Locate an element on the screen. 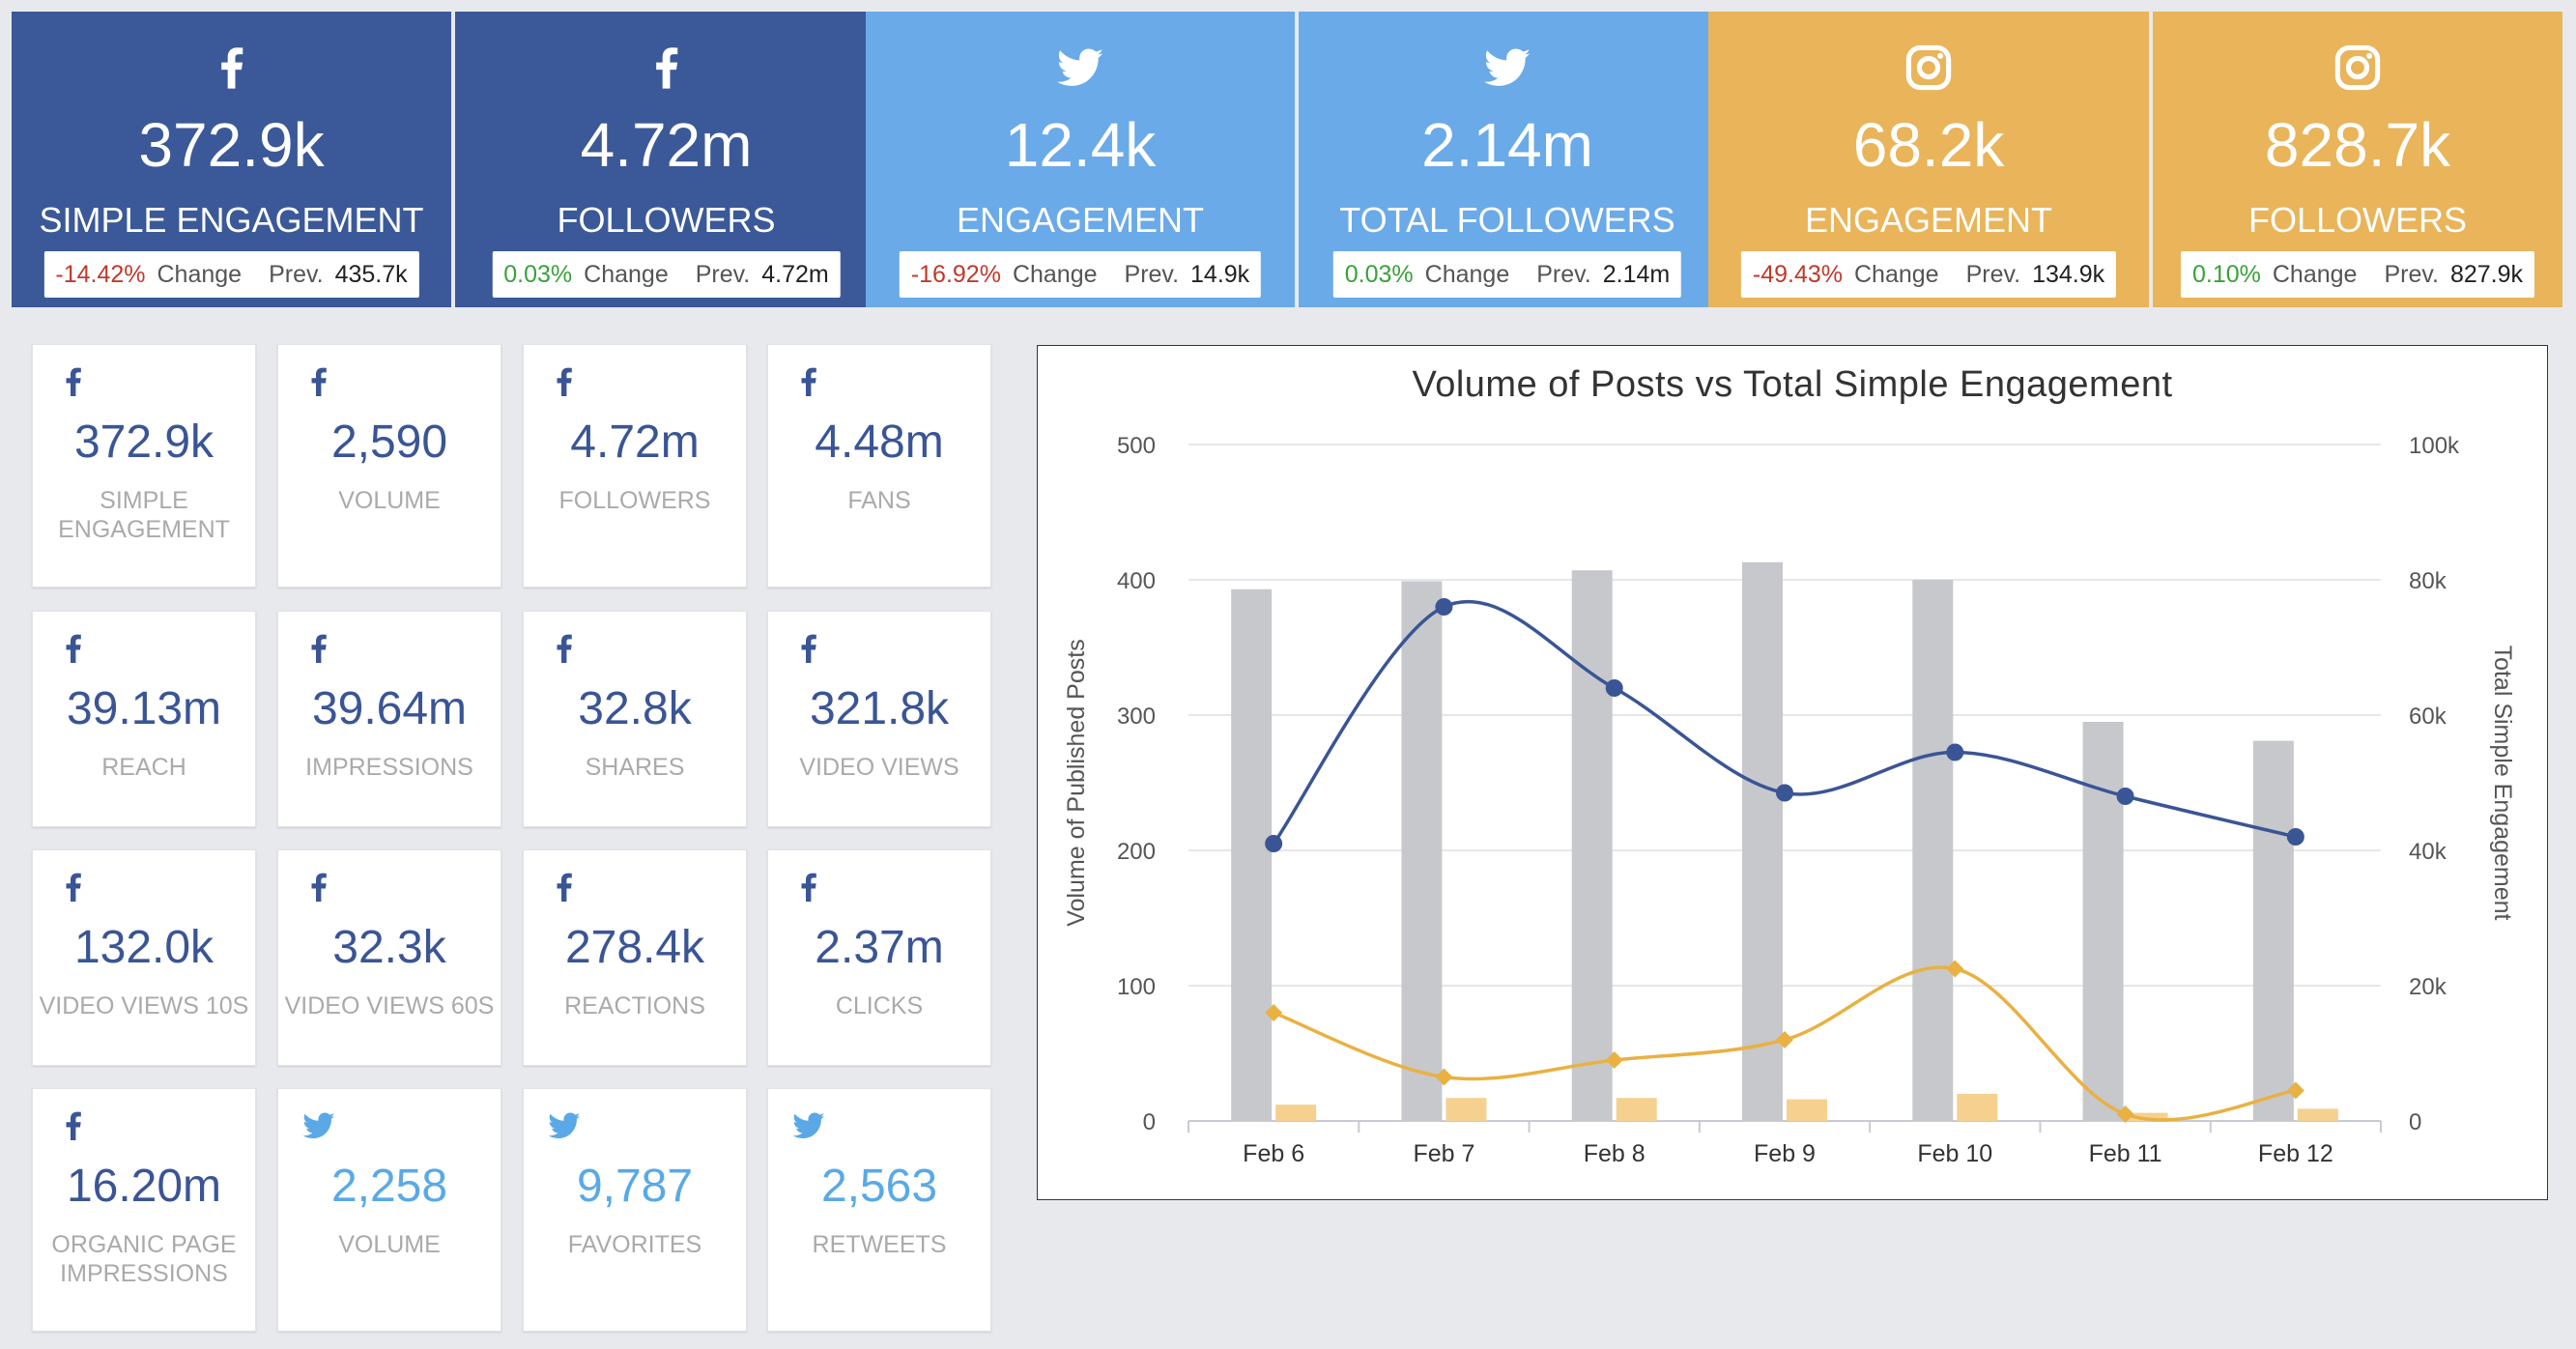 Image resolution: width=2576 pixels, height=1349 pixels. prev-value: 827.9k is located at coordinates (2487, 274).